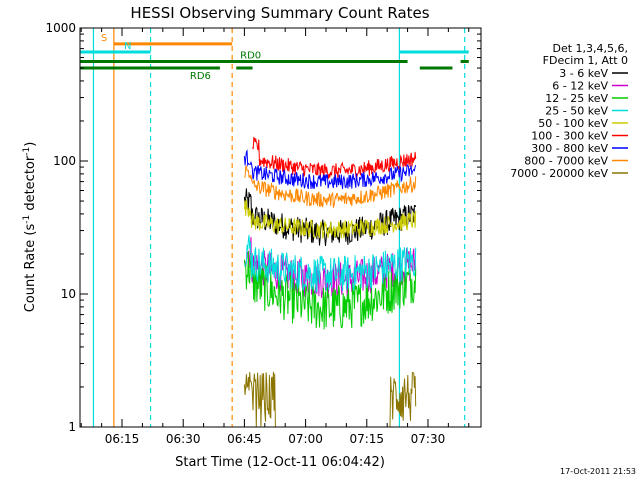 The height and width of the screenshot is (480, 640). Describe the element at coordinates (280, 462) in the screenshot. I see `x-axis-label: Start Time (12-Oct-11 06:04:42)` at that location.